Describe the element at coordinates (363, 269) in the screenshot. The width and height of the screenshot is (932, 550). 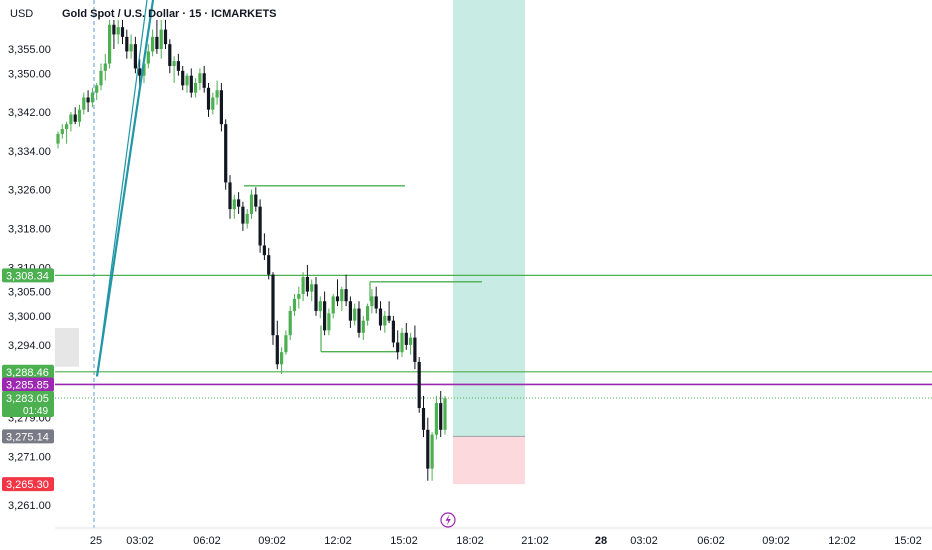
I see `support-resistance-rays` at that location.